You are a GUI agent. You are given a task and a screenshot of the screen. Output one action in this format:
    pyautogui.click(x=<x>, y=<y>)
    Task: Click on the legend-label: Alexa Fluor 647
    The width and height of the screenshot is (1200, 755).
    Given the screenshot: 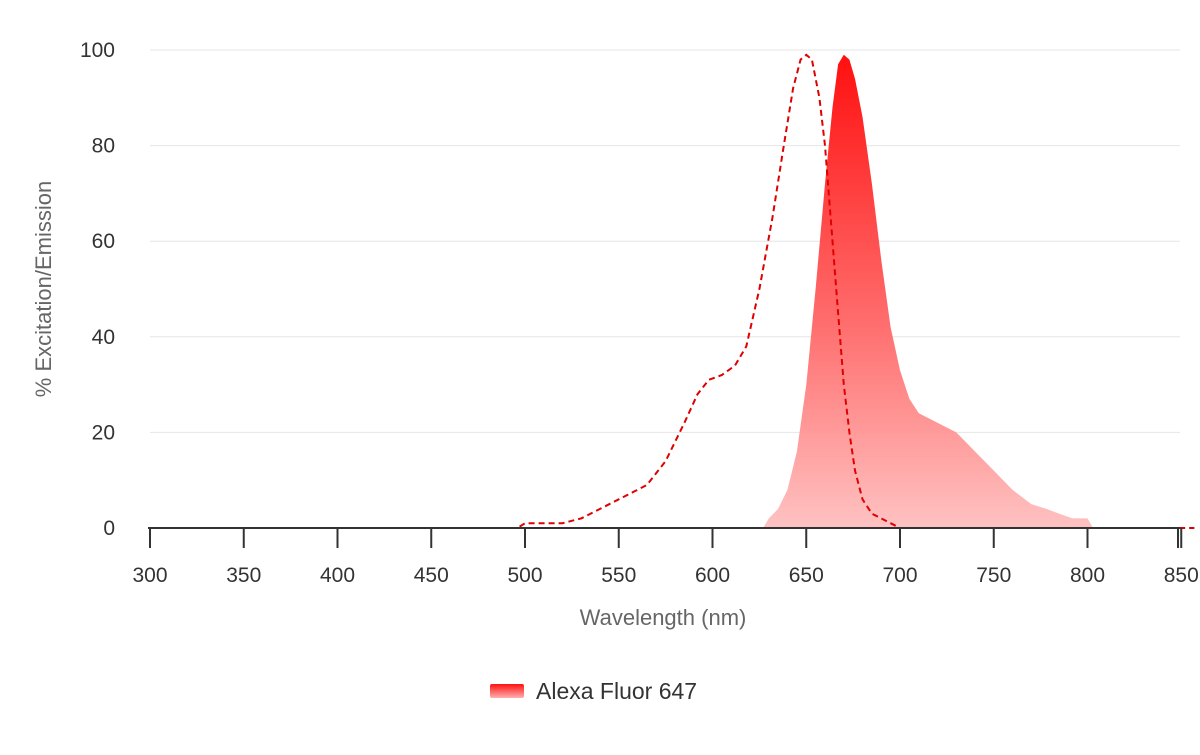 What is the action you would take?
    pyautogui.click(x=617, y=690)
    